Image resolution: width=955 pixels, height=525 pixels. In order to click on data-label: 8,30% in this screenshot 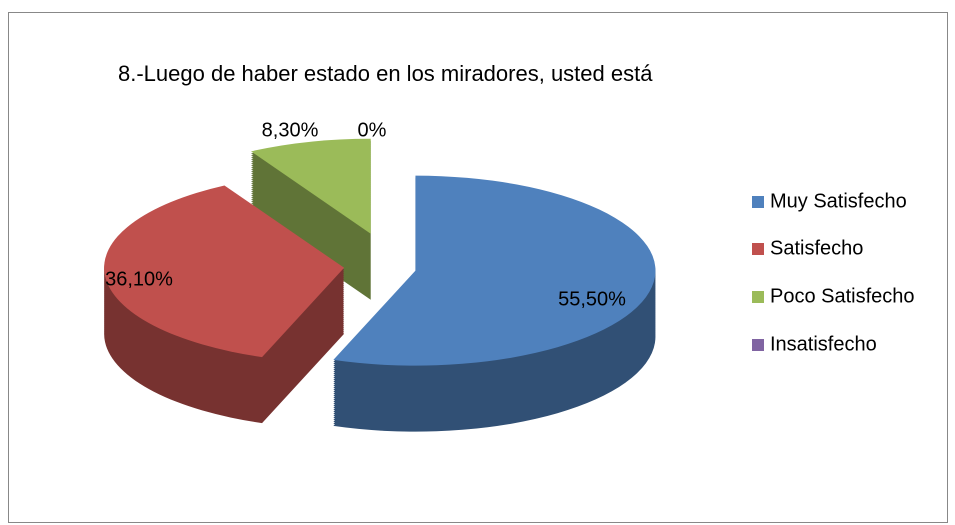, I will do `click(290, 130)`.